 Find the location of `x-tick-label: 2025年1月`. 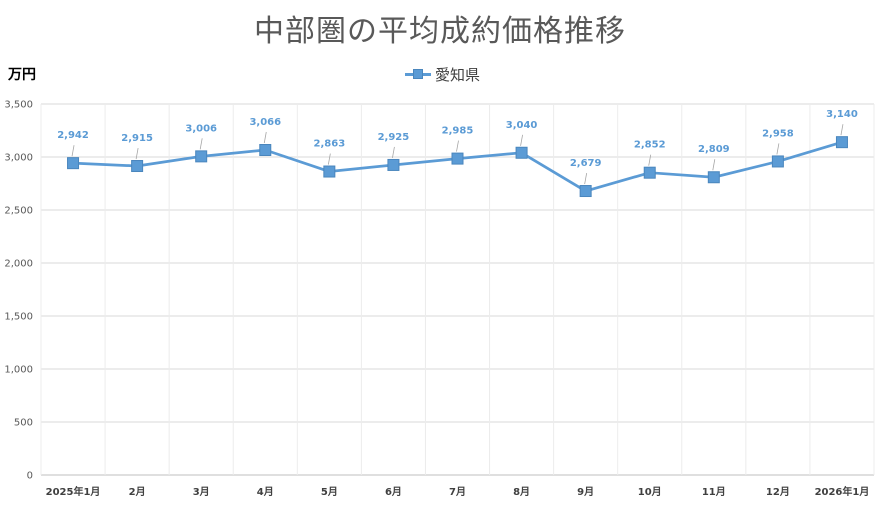

x-tick-label: 2025年1月 is located at coordinates (73, 491).